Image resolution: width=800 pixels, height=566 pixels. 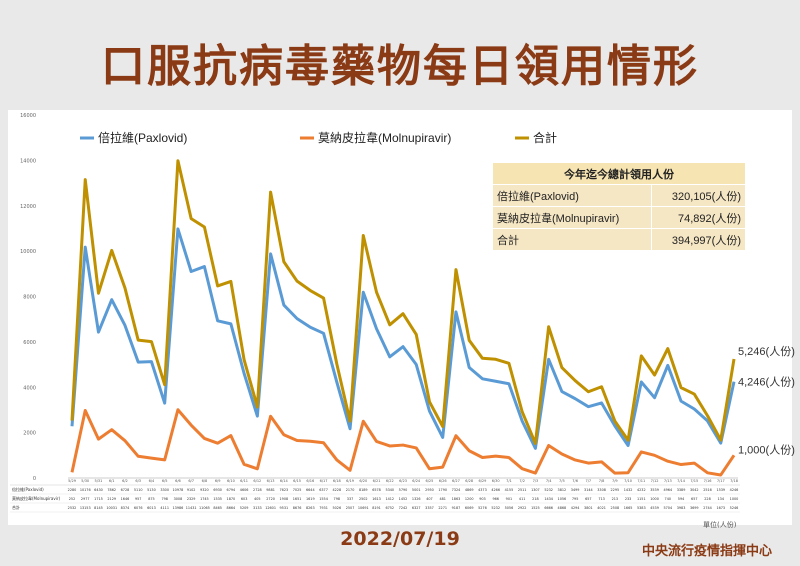 What do you see at coordinates (698, 195) in the screenshot?
I see `summary-value: 320,105(人份)` at bounding box center [698, 195].